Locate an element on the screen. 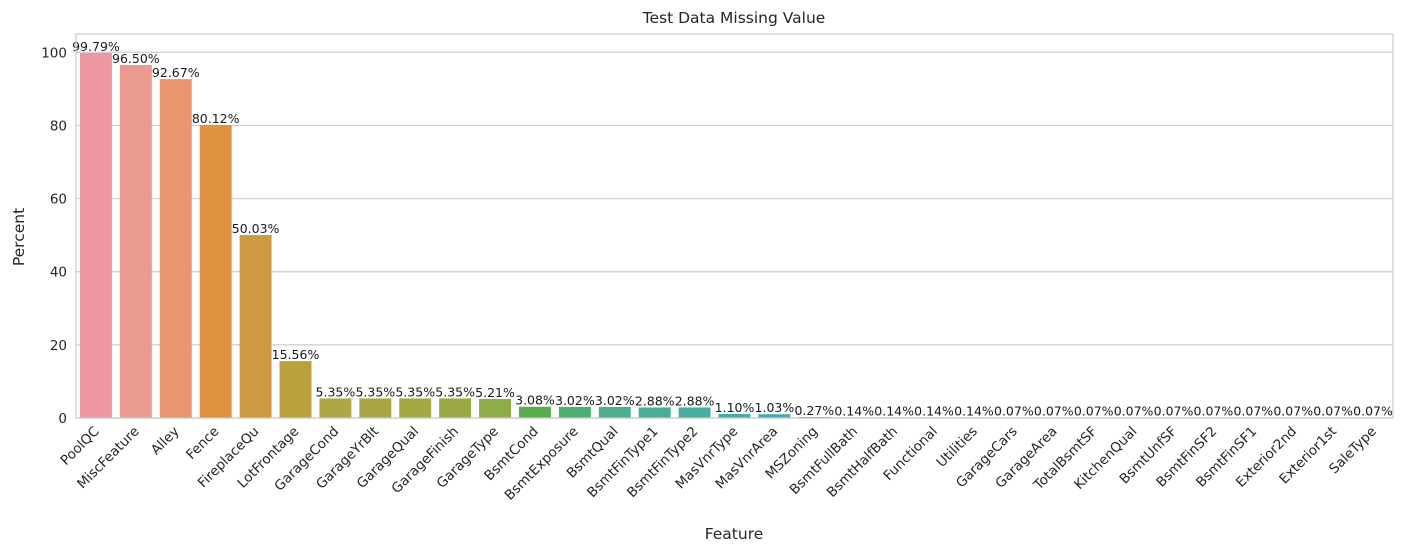 The image size is (1405, 552). bar-GarageFinish is located at coordinates (455, 408).